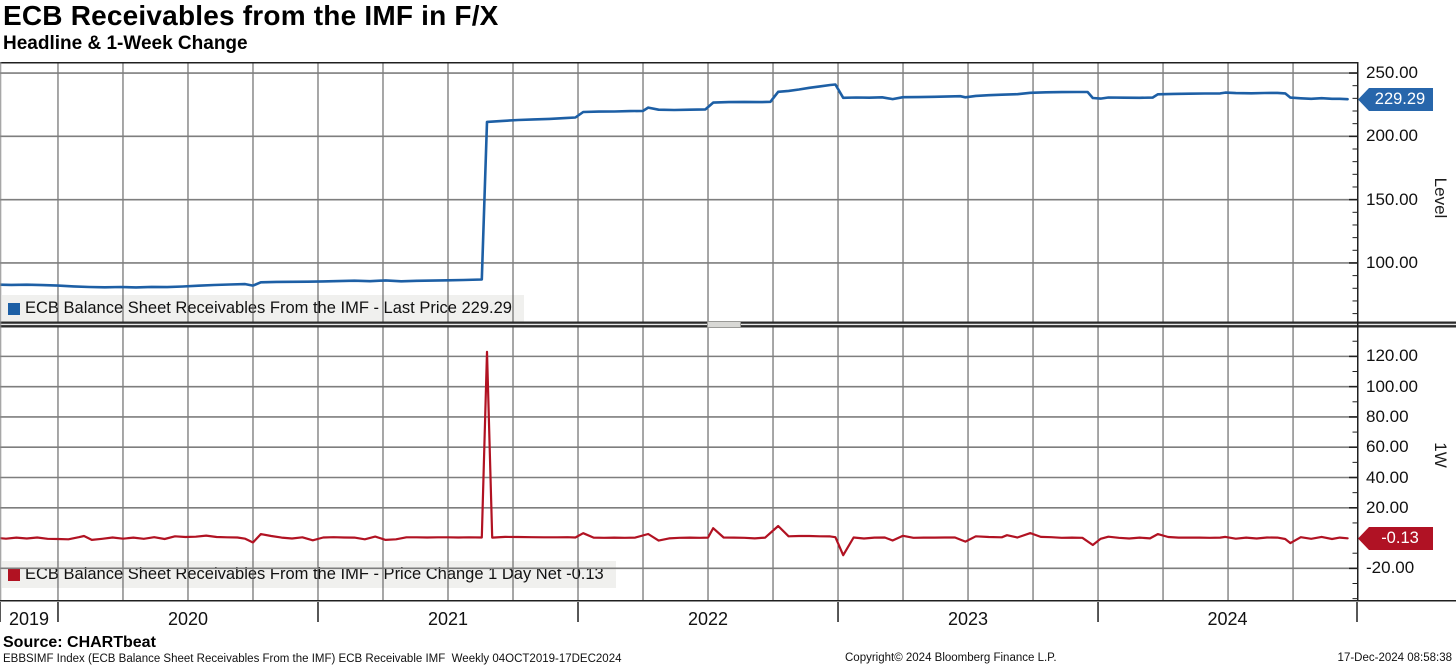 The image size is (1456, 666). I want to click on panel-resize-handle-icon, so click(724, 324).